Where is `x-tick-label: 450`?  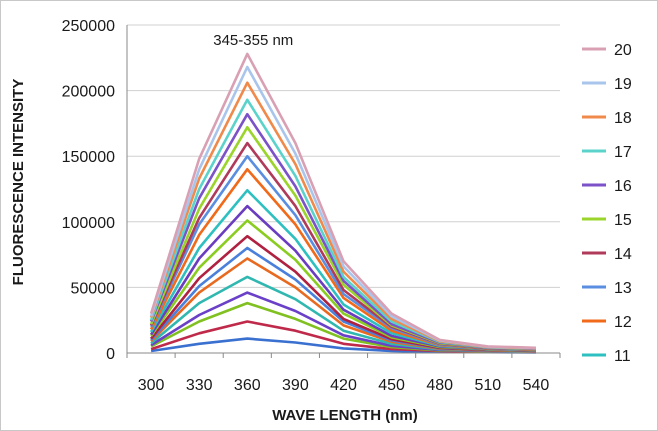 x-tick-label: 450 is located at coordinates (391, 385).